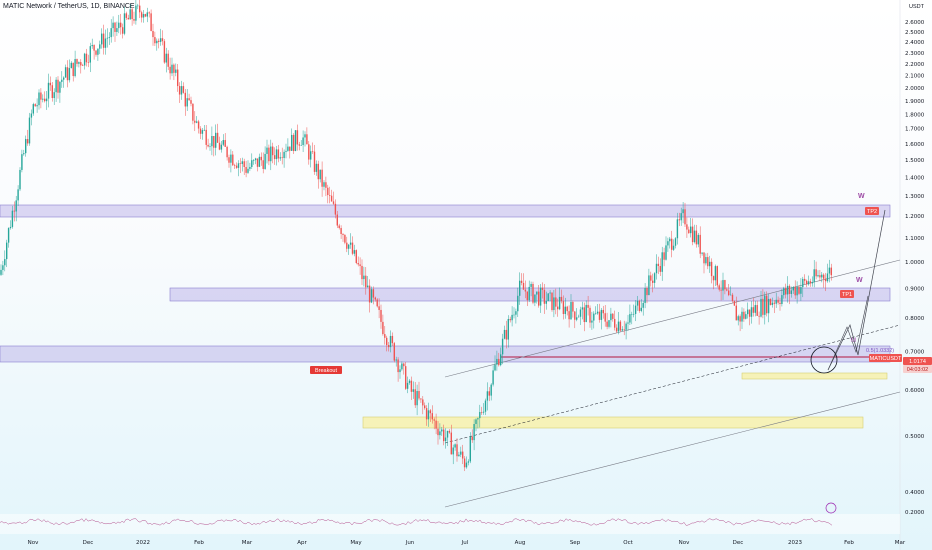  What do you see at coordinates (684, 543) in the screenshot?
I see `x-tick-label: Nov` at bounding box center [684, 543].